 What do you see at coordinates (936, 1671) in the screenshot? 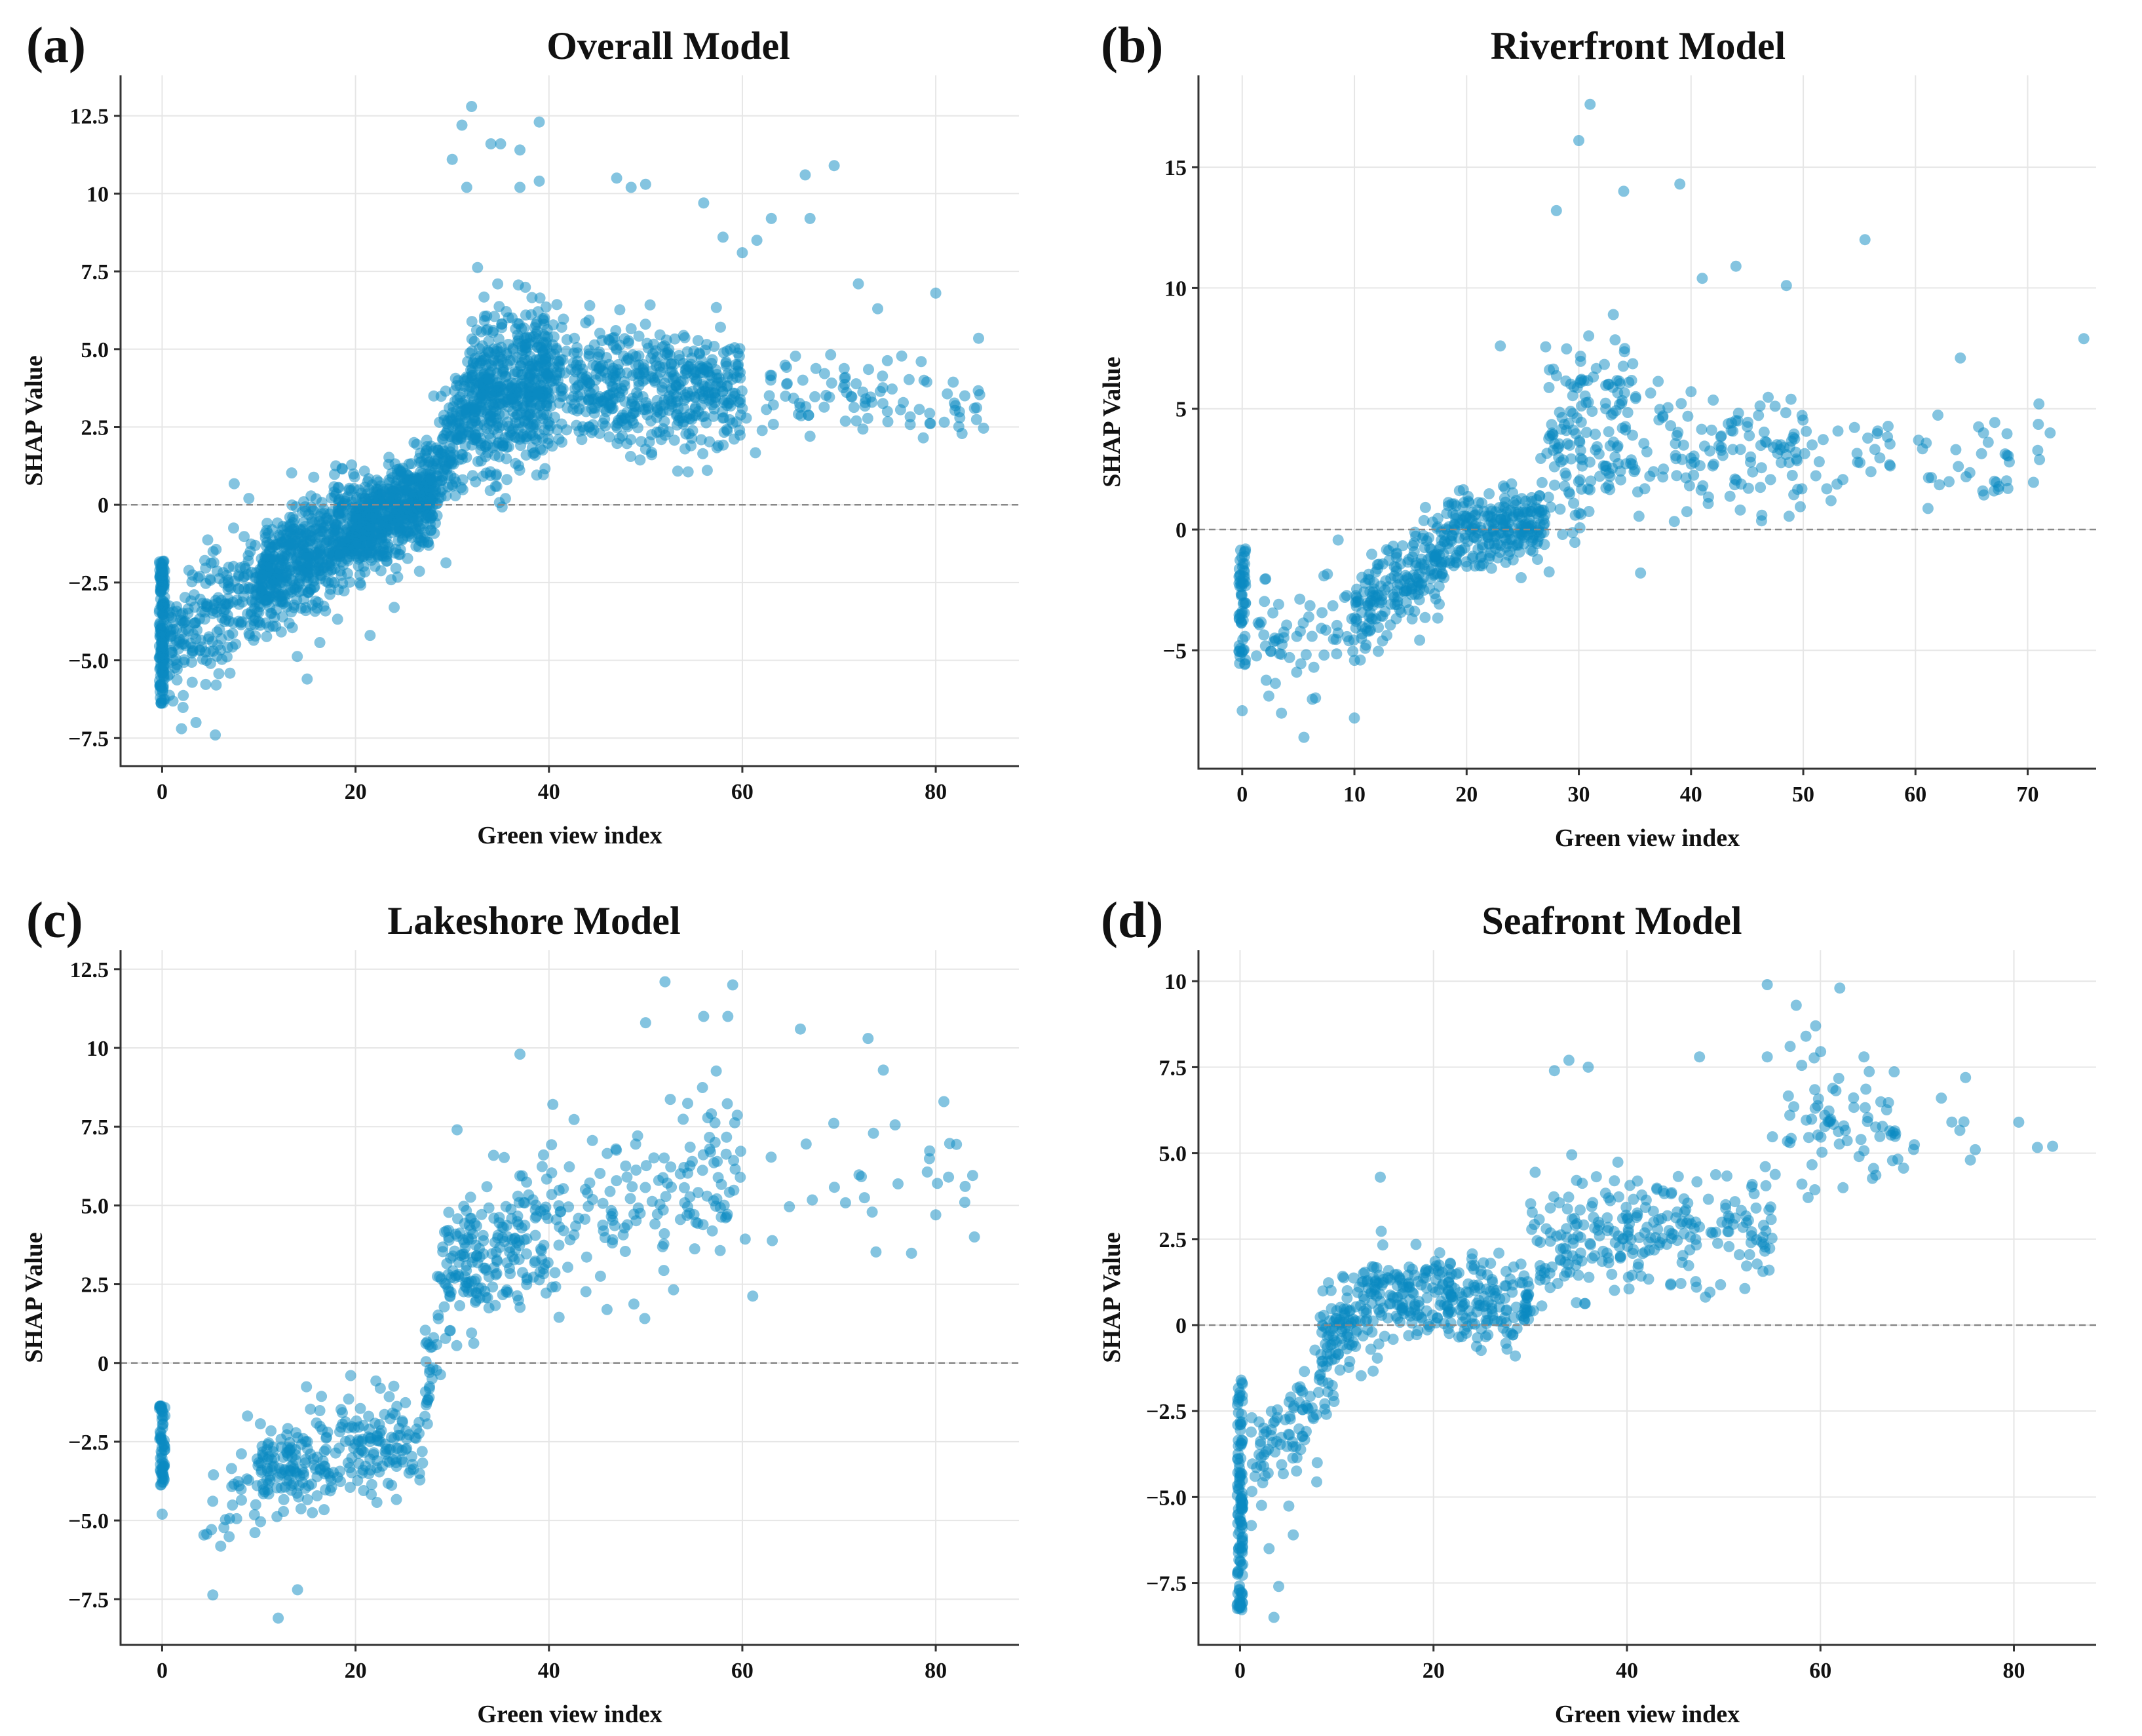
I see `x-tick-label: 80` at bounding box center [936, 1671].